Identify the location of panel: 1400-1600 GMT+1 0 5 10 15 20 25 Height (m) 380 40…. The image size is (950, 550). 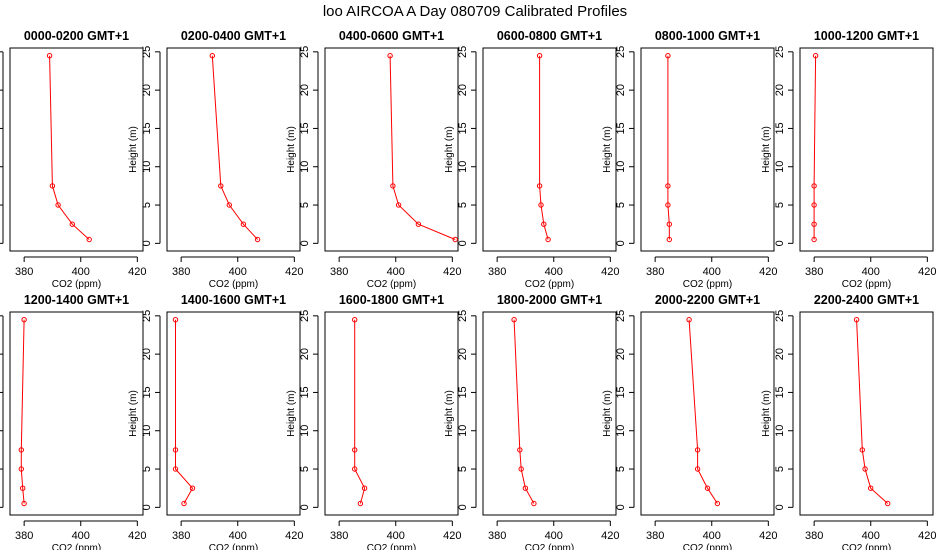
(216, 421).